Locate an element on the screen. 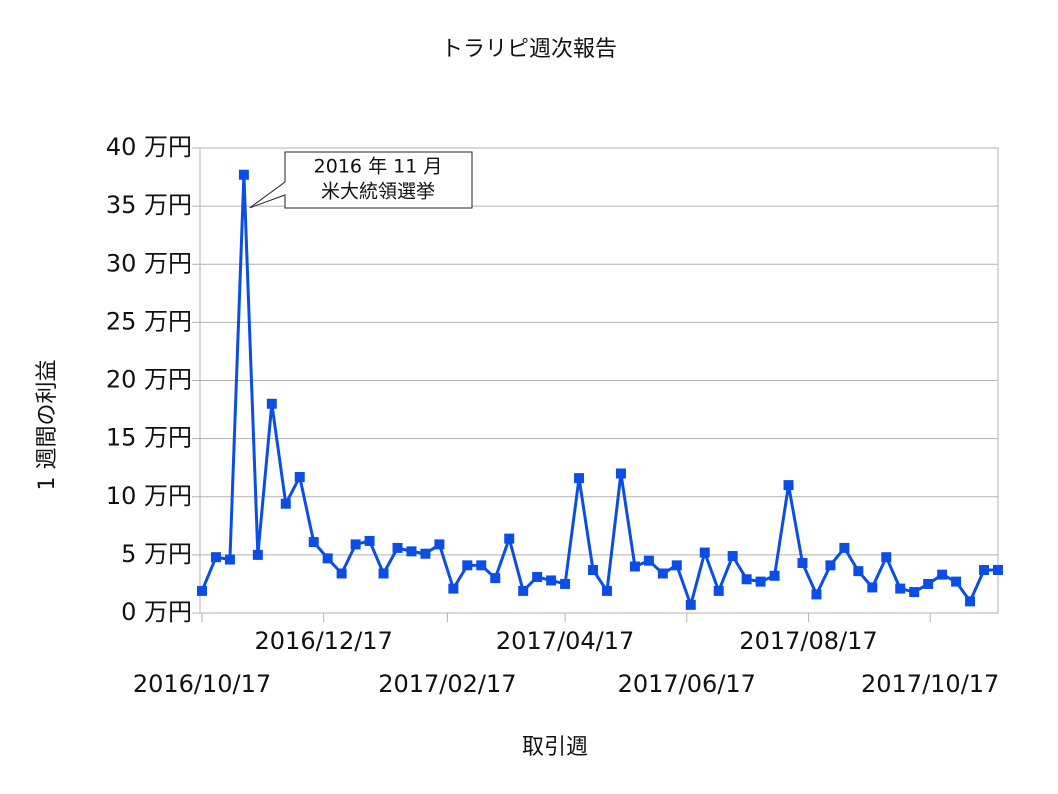 The height and width of the screenshot is (794, 1058). y-tick-label: 35 万円 is located at coordinates (149, 205).